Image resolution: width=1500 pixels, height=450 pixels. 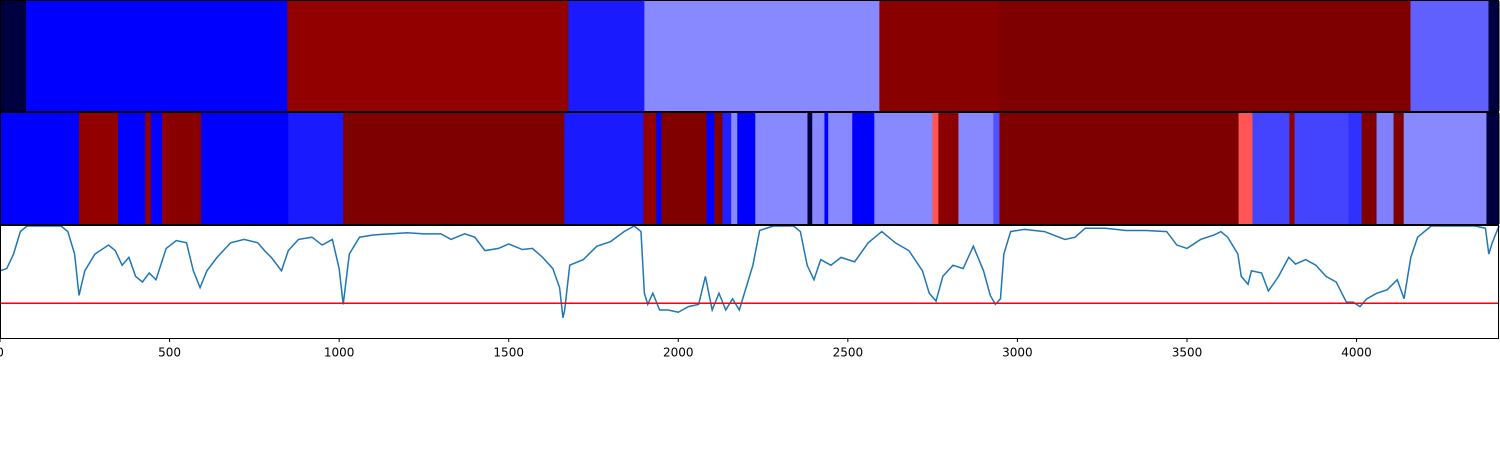 I want to click on x-tick-label: 0, so click(x=2, y=353).